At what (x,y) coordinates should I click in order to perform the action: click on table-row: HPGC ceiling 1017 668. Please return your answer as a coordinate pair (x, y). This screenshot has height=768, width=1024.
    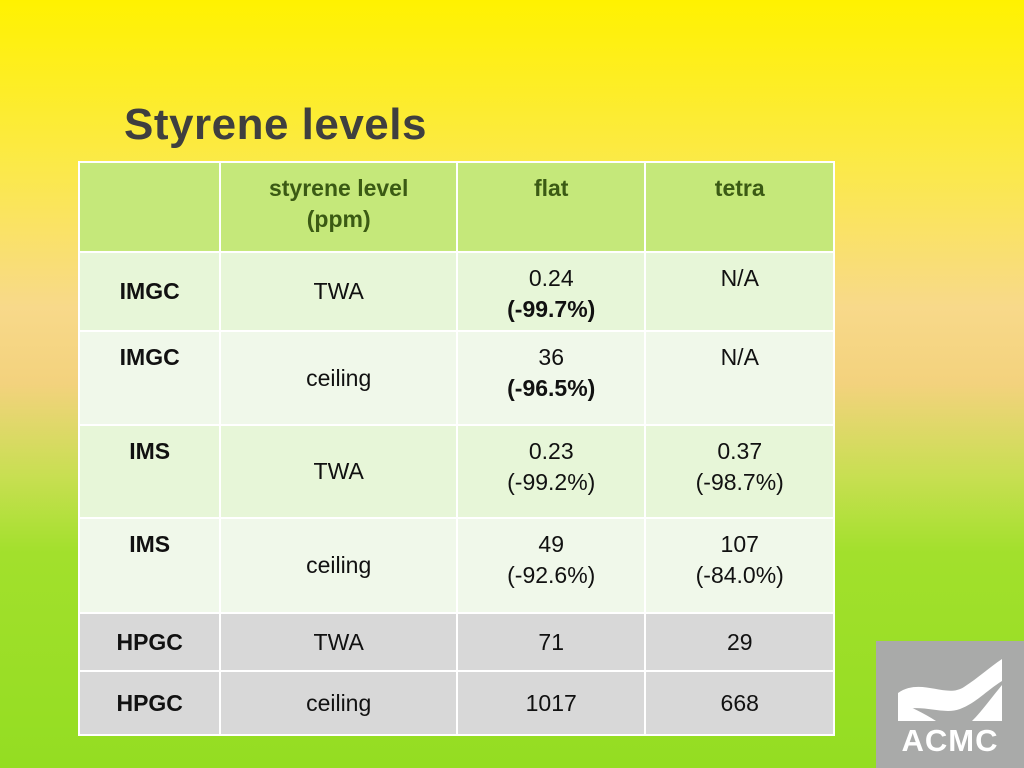
    Looking at the image, I should click on (456, 703).